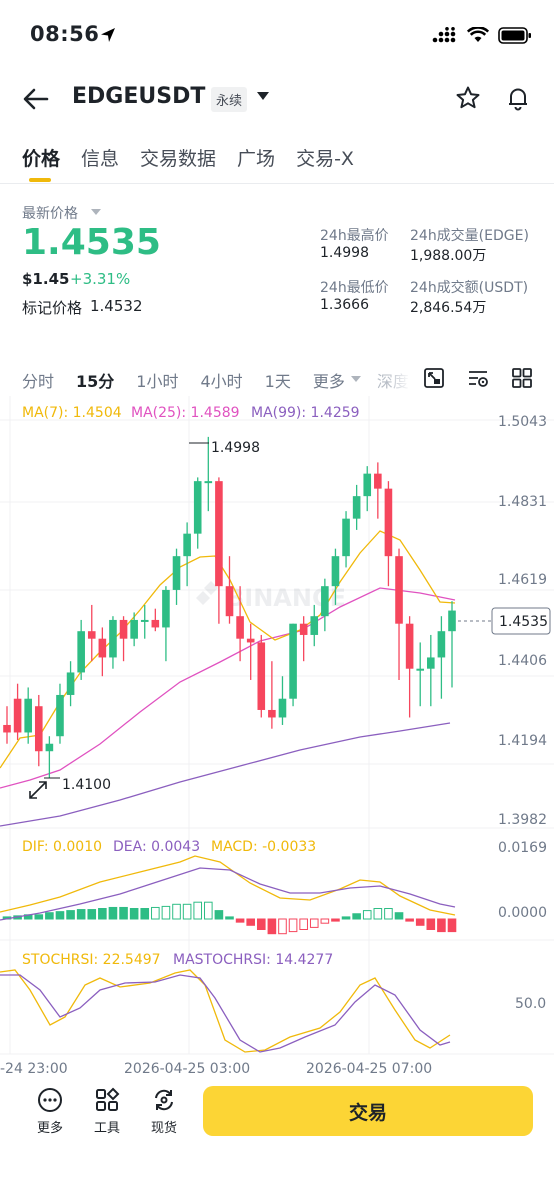  What do you see at coordinates (277, 381) in the screenshot?
I see `interval-1d: 1天` at bounding box center [277, 381].